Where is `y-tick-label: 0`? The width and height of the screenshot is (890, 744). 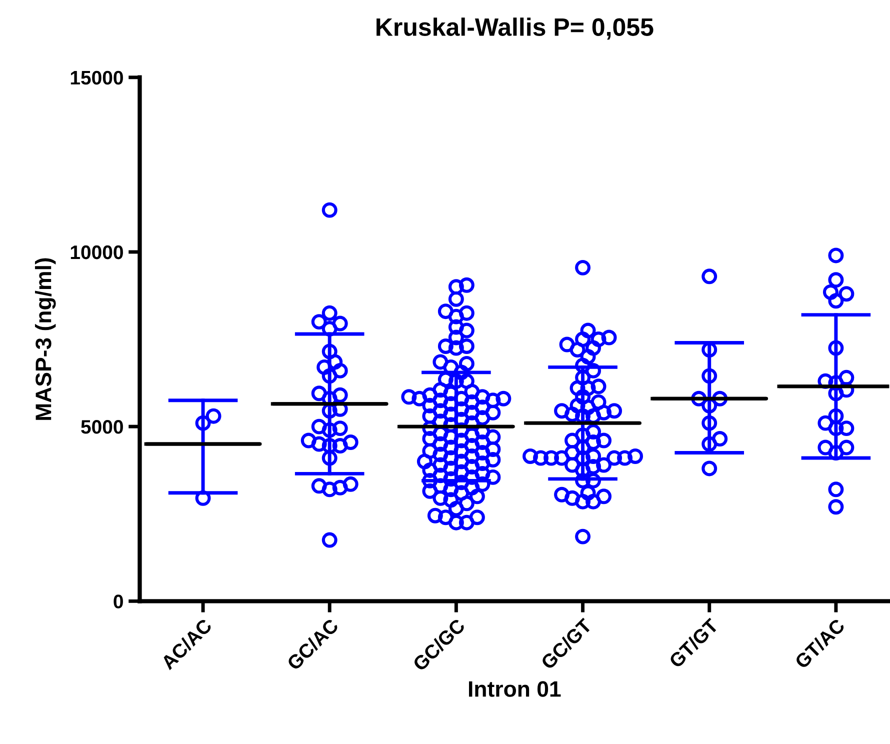 y-tick-label: 0 is located at coordinates (118, 601).